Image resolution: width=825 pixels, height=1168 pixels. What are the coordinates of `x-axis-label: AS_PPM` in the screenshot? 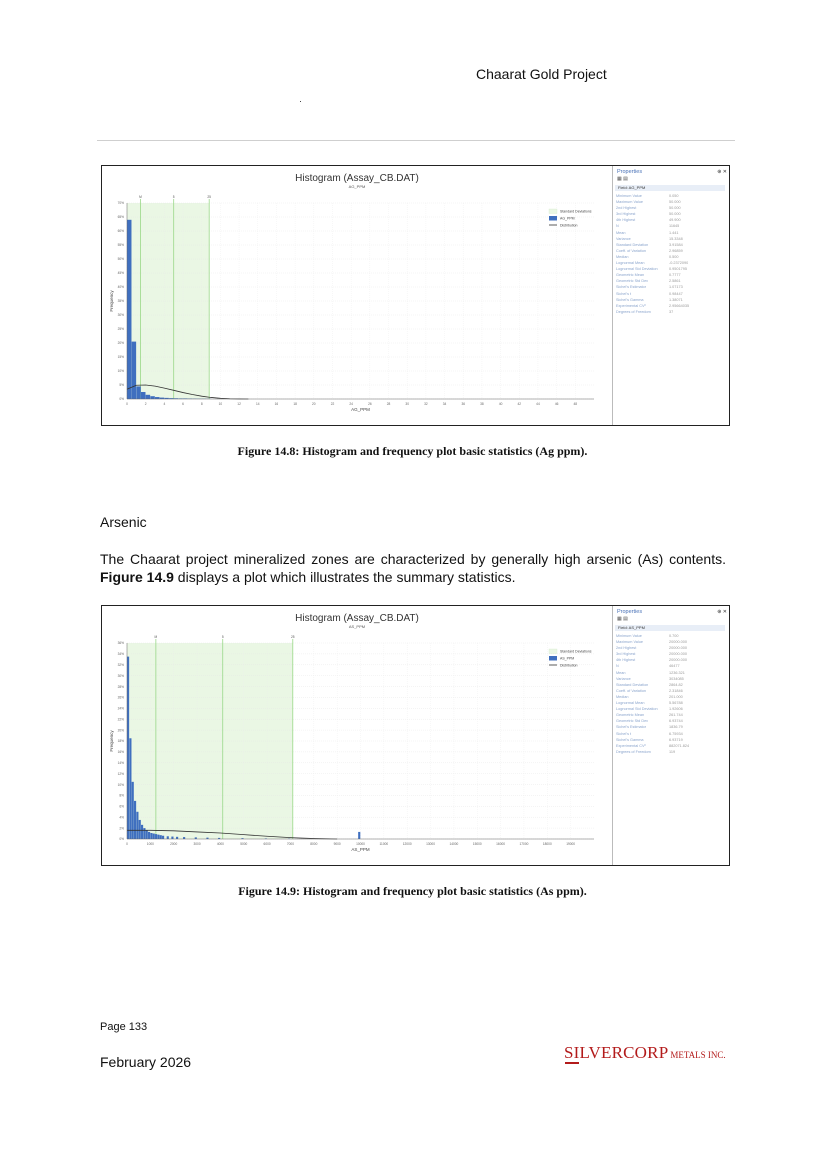 It's located at (360, 849).